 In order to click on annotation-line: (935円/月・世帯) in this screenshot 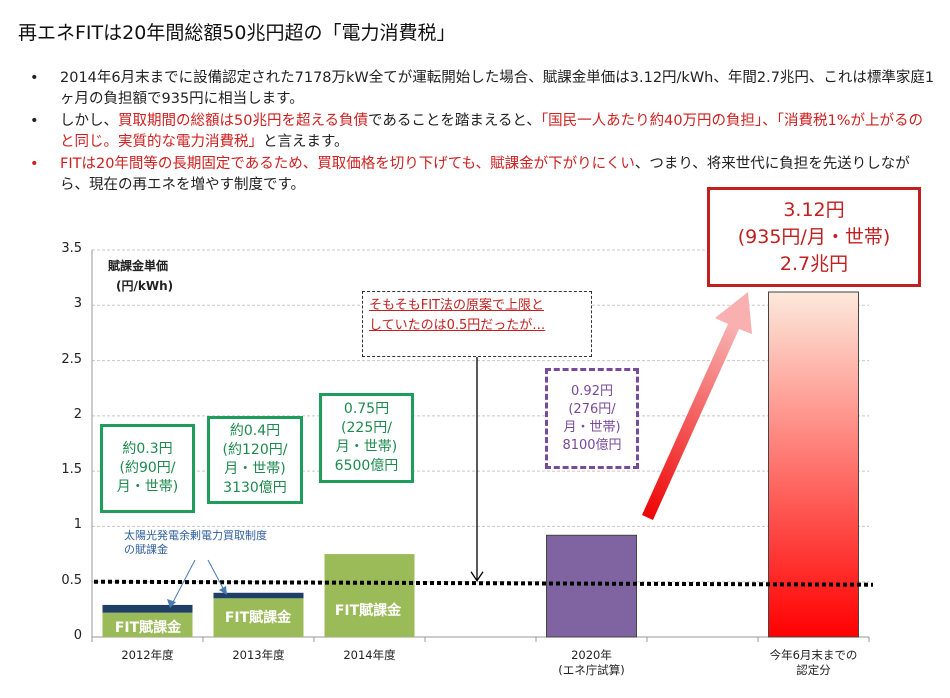, I will do `click(814, 236)`.